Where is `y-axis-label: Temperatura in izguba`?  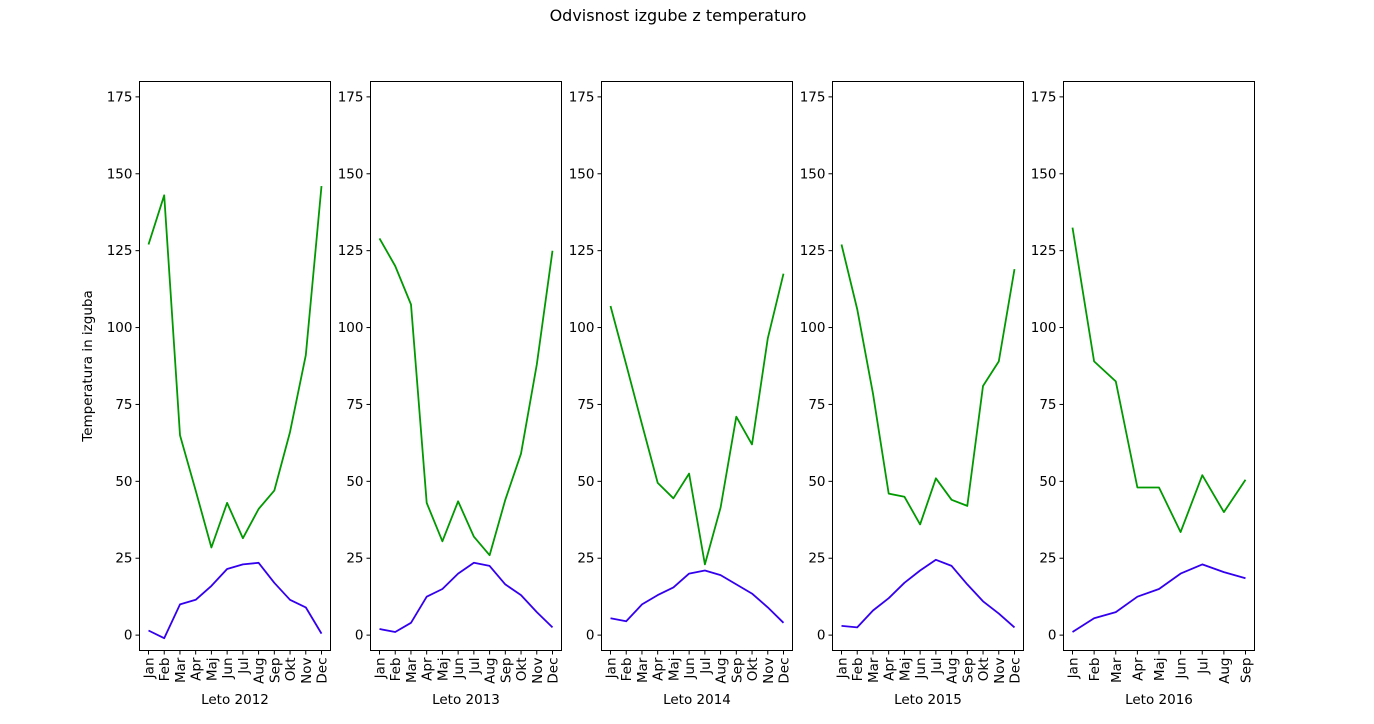 y-axis-label: Temperatura in izguba is located at coordinates (88, 366).